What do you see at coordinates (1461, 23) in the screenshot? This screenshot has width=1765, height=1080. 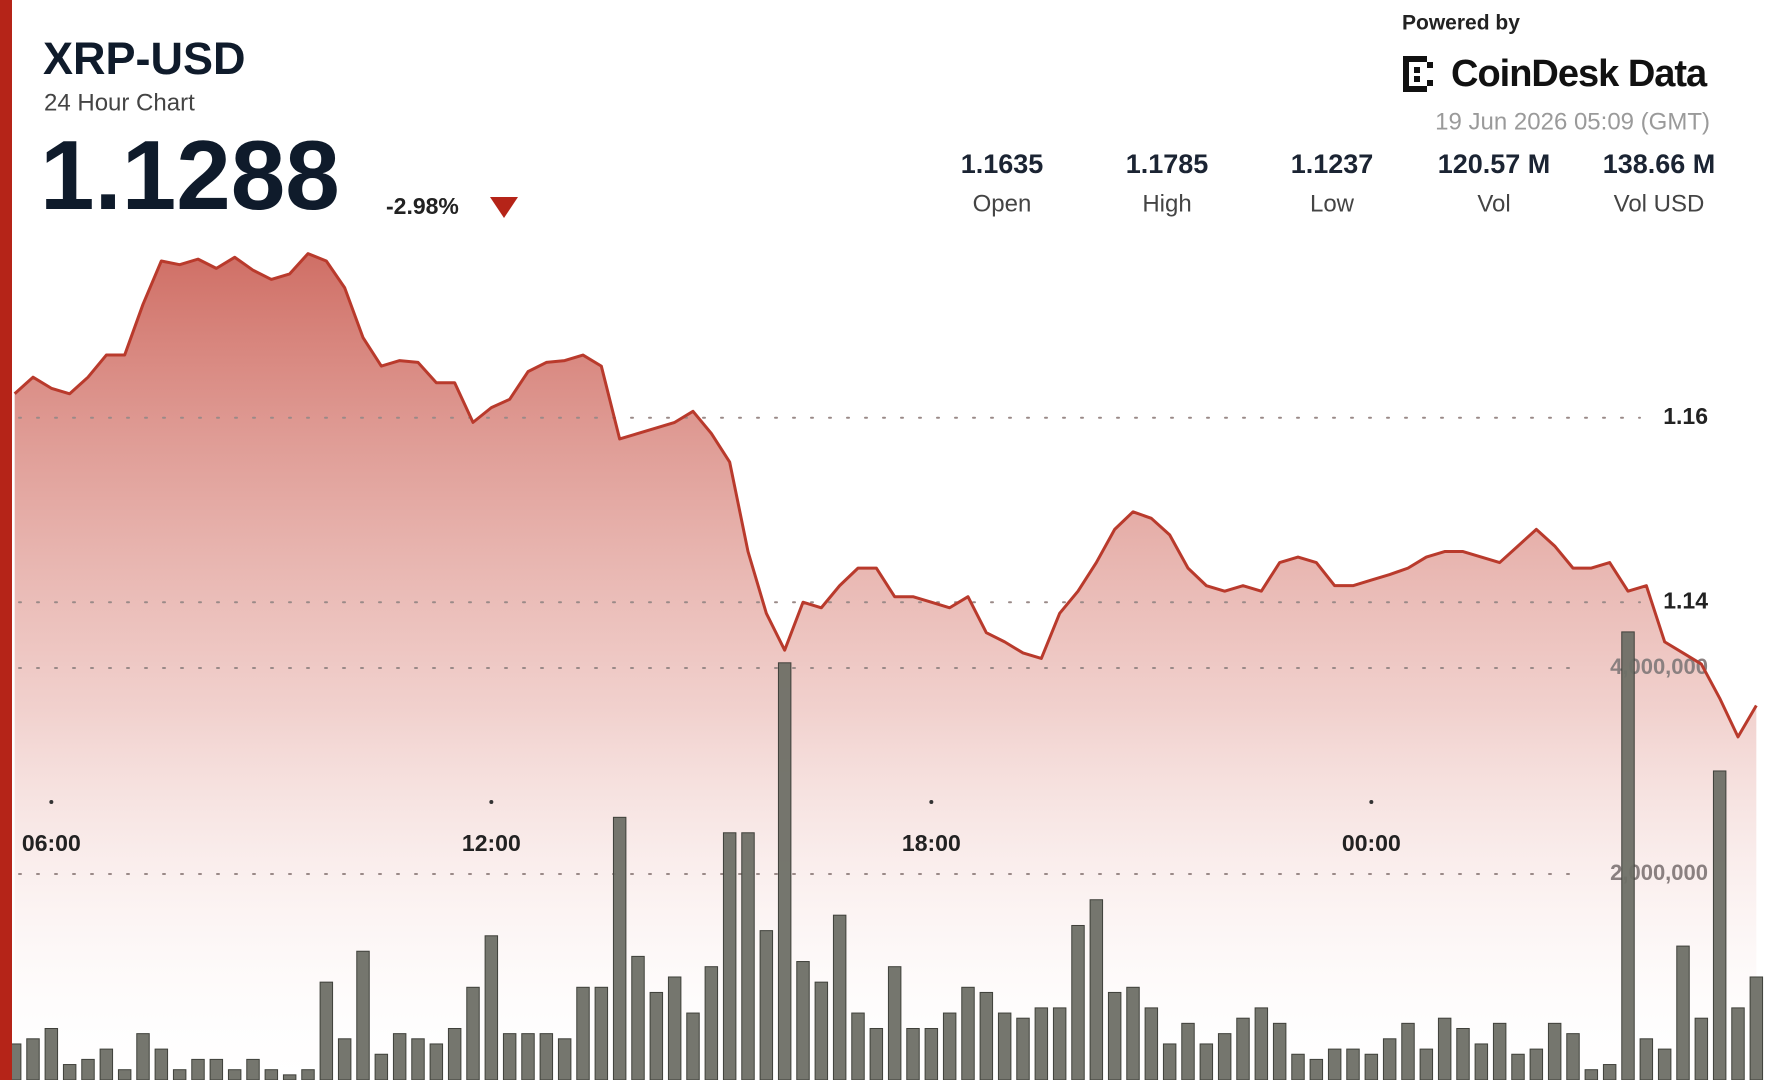 I see `powered-by: Powered by` at bounding box center [1461, 23].